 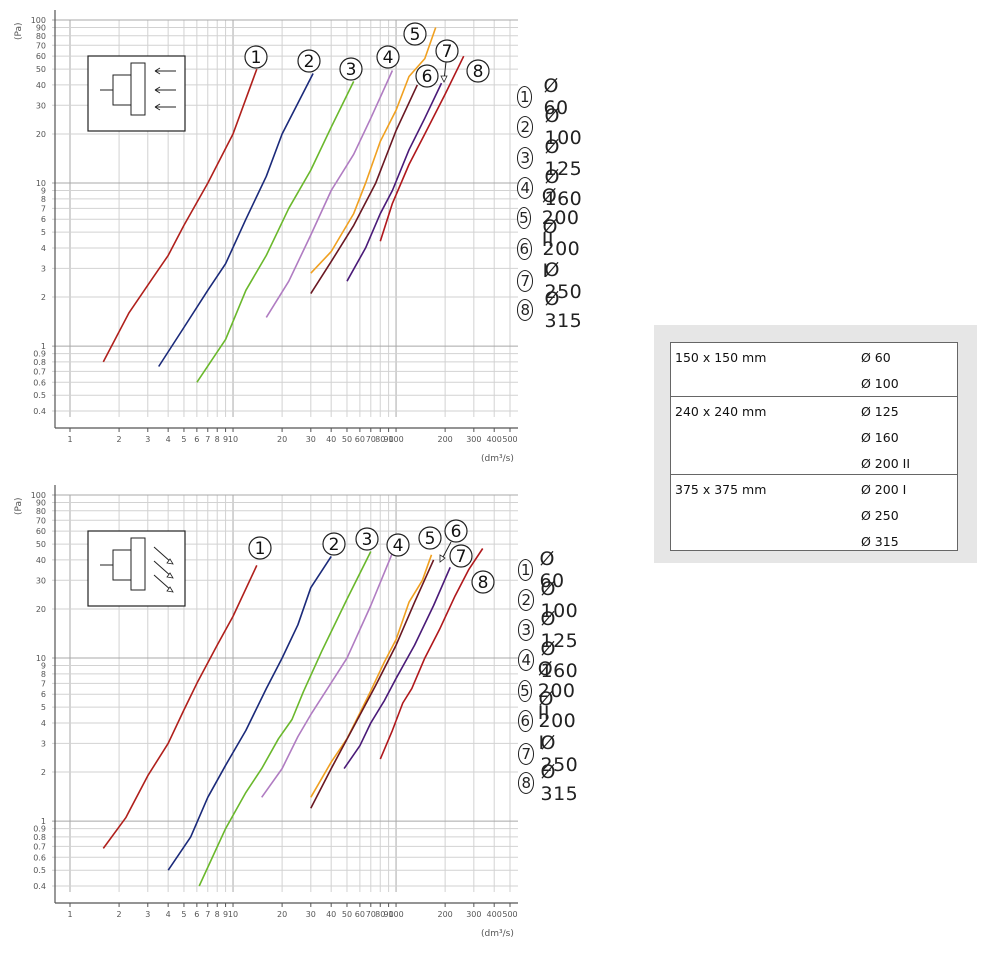 What do you see at coordinates (526, 754) in the screenshot?
I see `legend-number: 7` at bounding box center [526, 754].